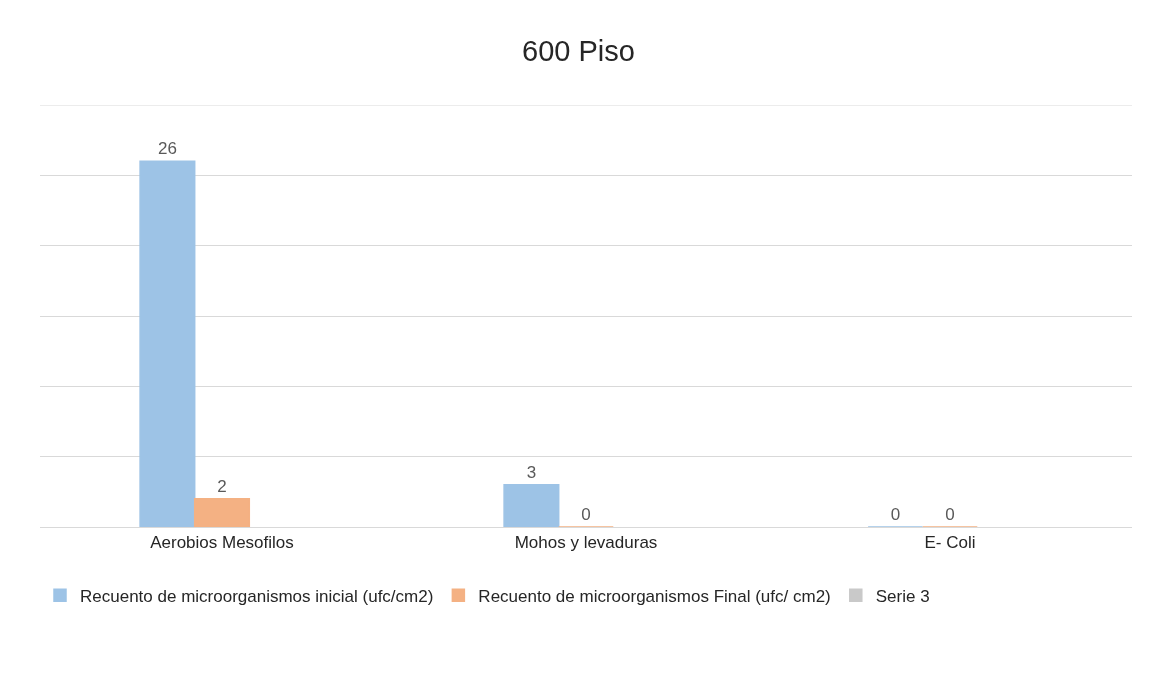 The width and height of the screenshot is (1157, 677). What do you see at coordinates (531, 472) in the screenshot?
I see `data-label: 3` at bounding box center [531, 472].